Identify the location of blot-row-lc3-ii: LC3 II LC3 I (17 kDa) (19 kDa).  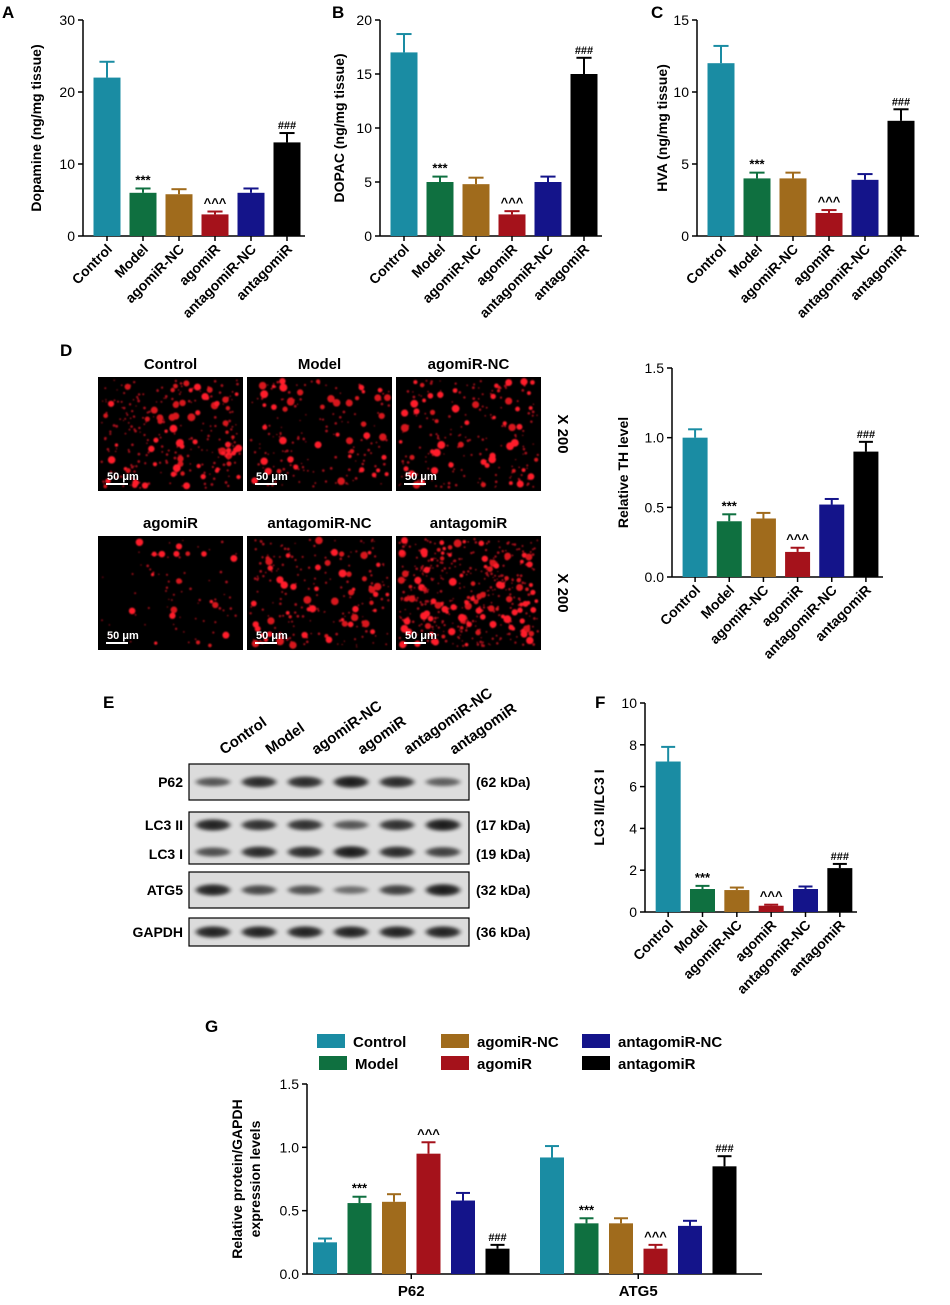
(337, 838).